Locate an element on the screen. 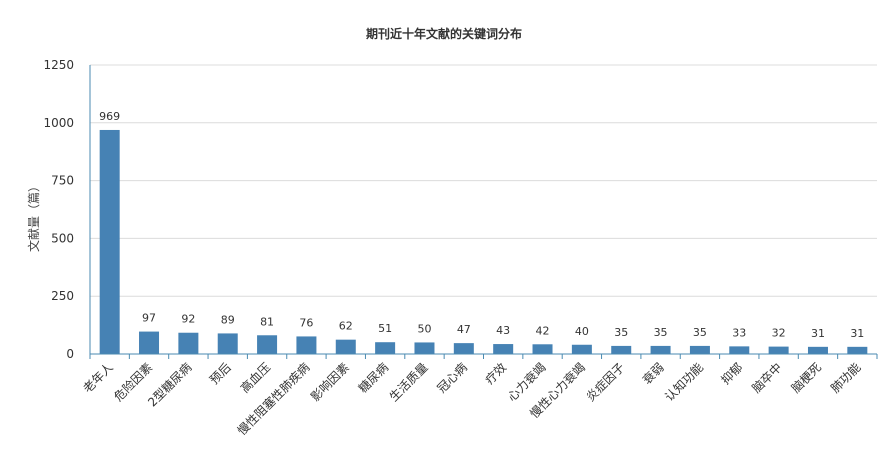 The image size is (888, 473). data-label: 33 is located at coordinates (739, 332).